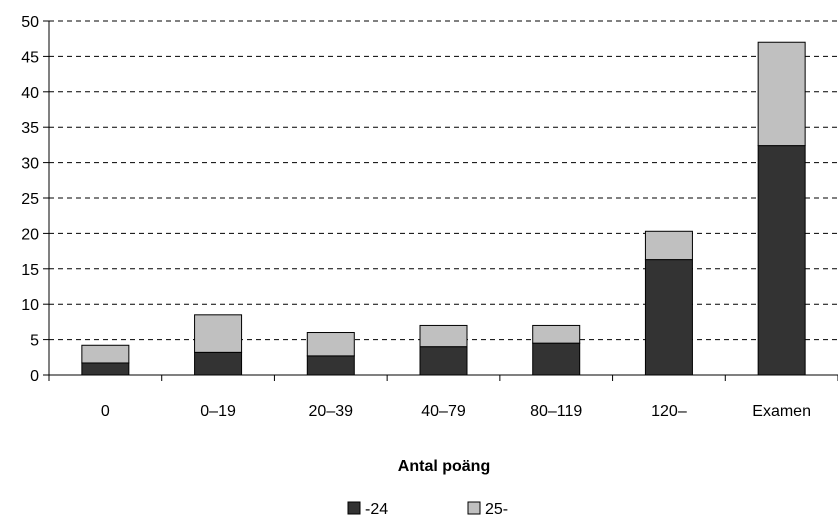 This screenshot has height=519, width=838. Describe the element at coordinates (376, 509) in the screenshot. I see `legend-label: -24` at that location.